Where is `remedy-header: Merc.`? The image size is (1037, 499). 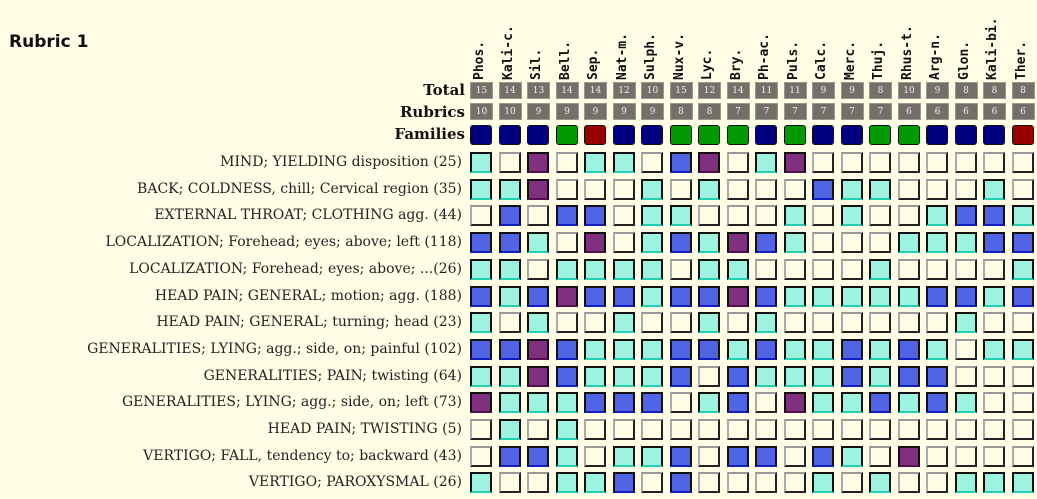
remedy-header: Merc. is located at coordinates (852, 42).